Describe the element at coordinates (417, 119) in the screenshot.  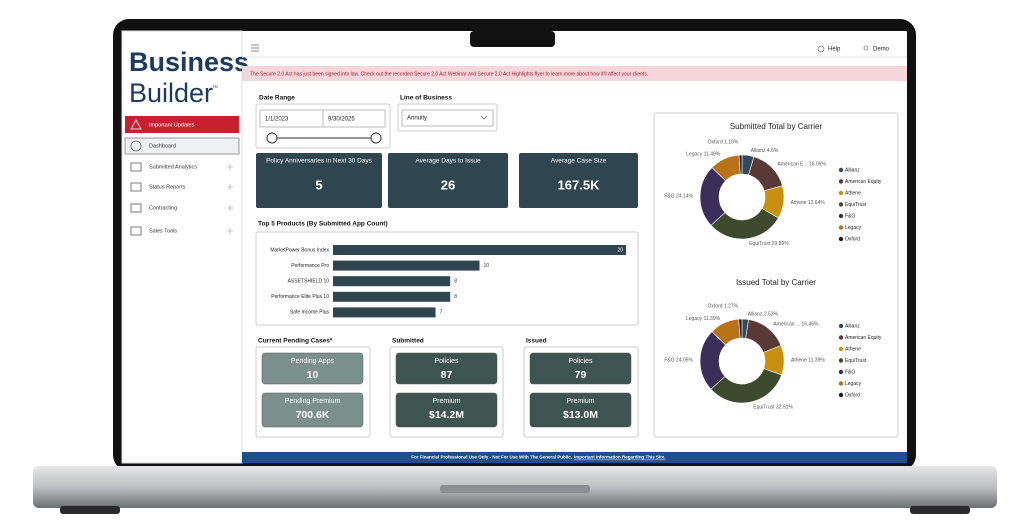
I see `lob-value: Annuity` at that location.